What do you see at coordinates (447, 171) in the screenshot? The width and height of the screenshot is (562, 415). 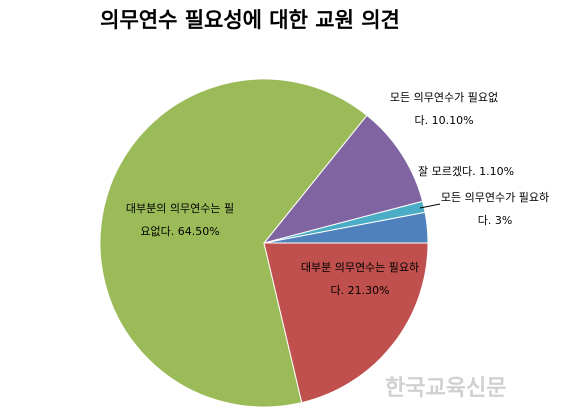 I see `category-label: 잘 모르겠다.` at bounding box center [447, 171].